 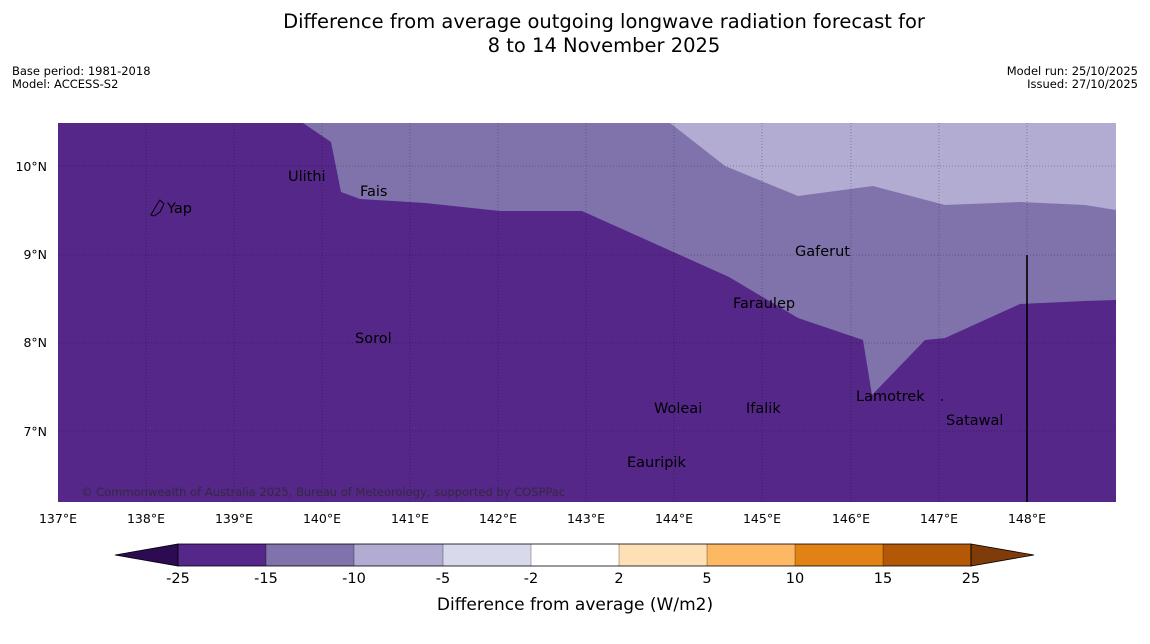 I want to click on lat-label-8: 8°N, so click(x=35, y=342).